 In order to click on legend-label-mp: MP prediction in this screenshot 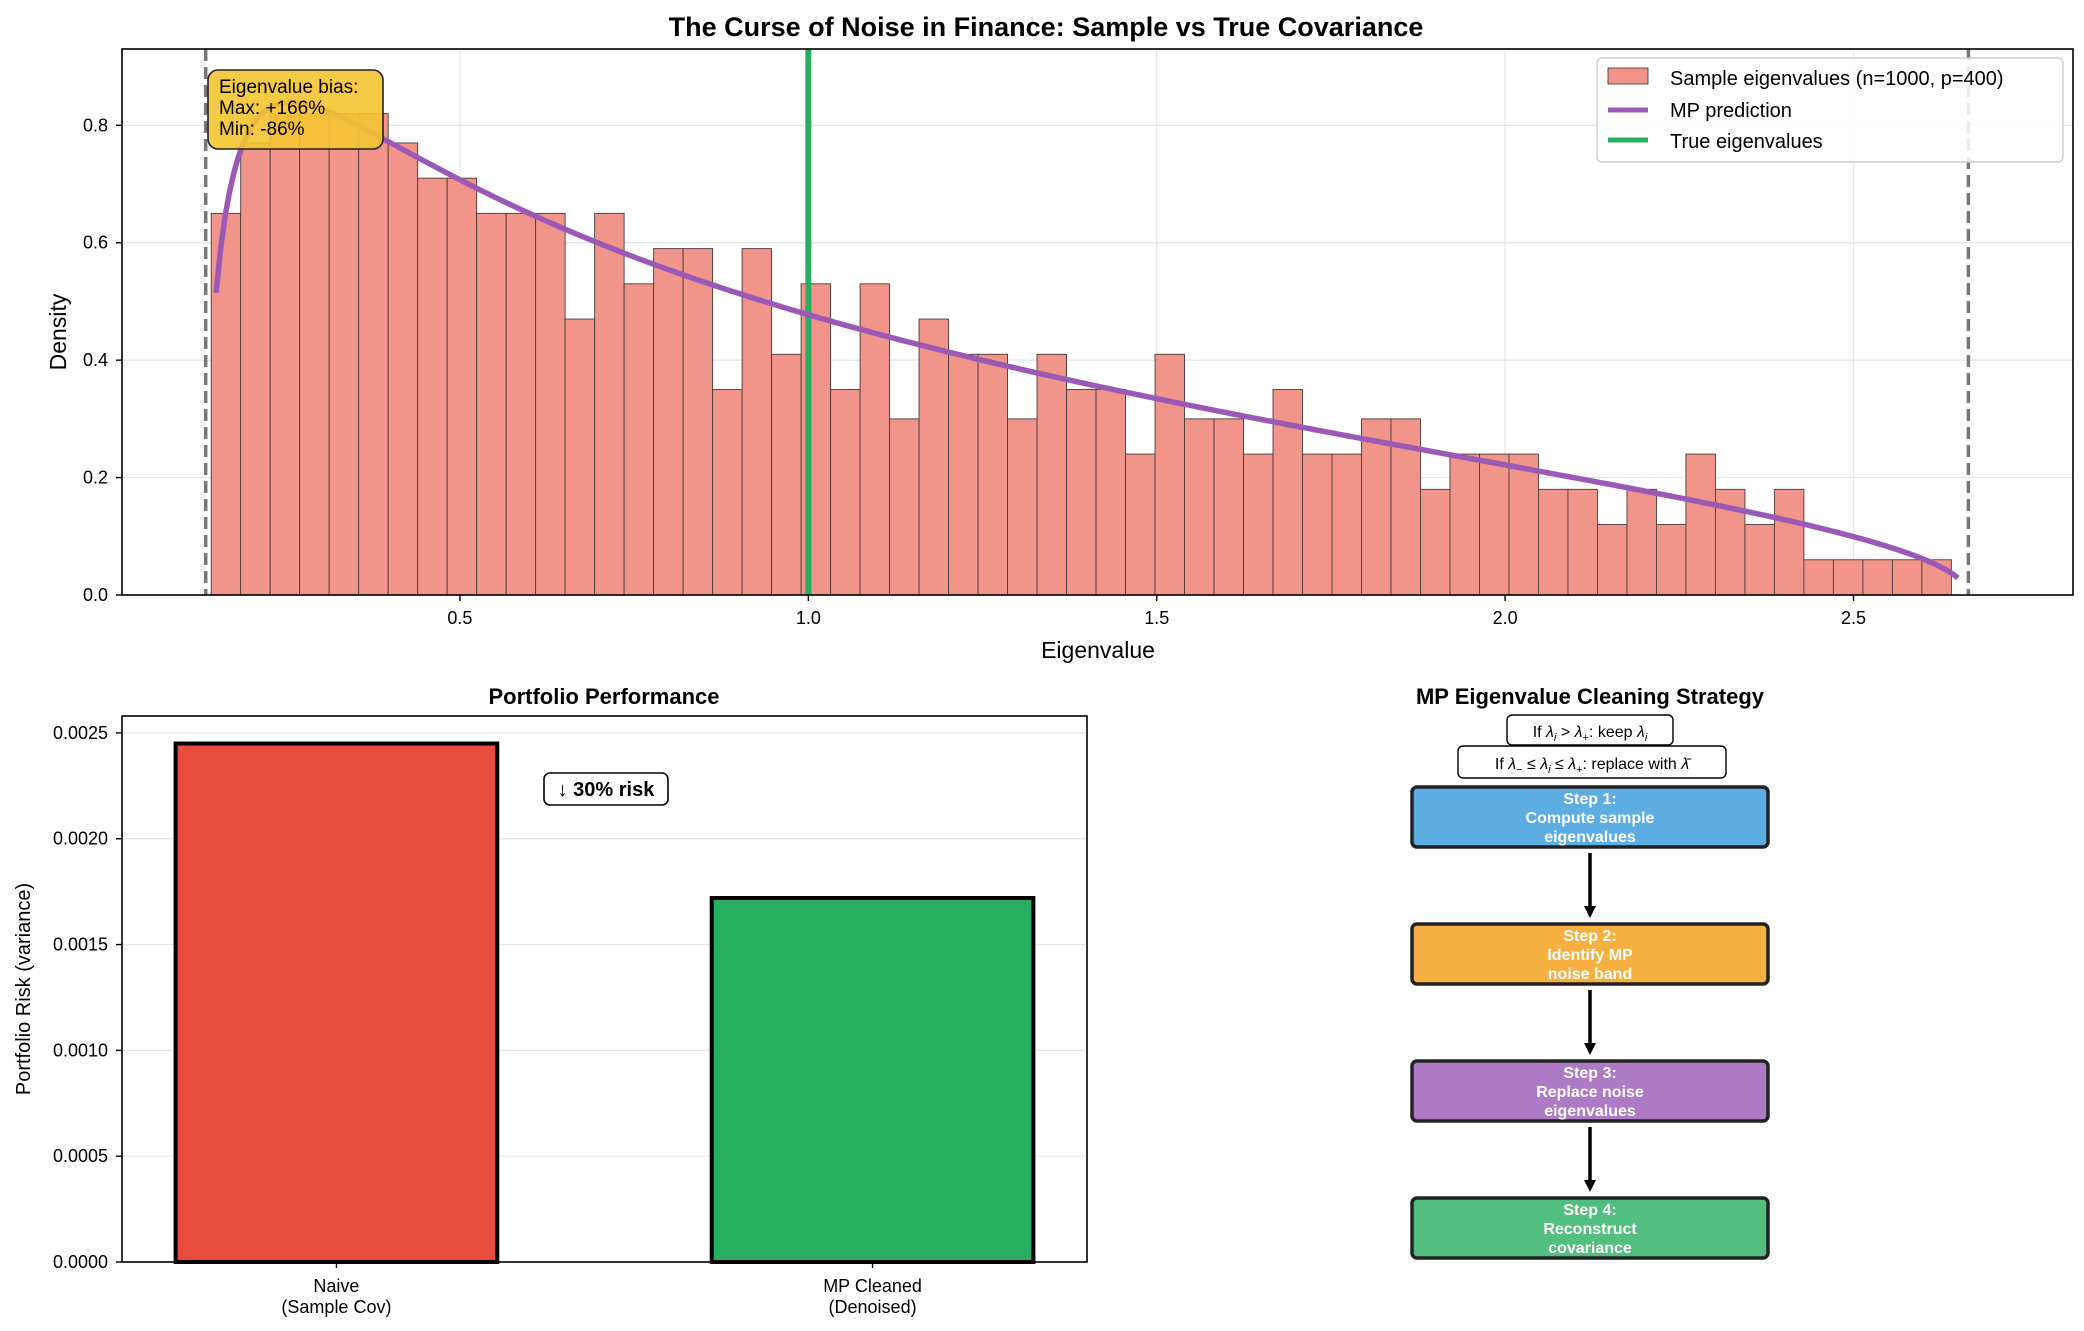, I will do `click(1731, 111)`.